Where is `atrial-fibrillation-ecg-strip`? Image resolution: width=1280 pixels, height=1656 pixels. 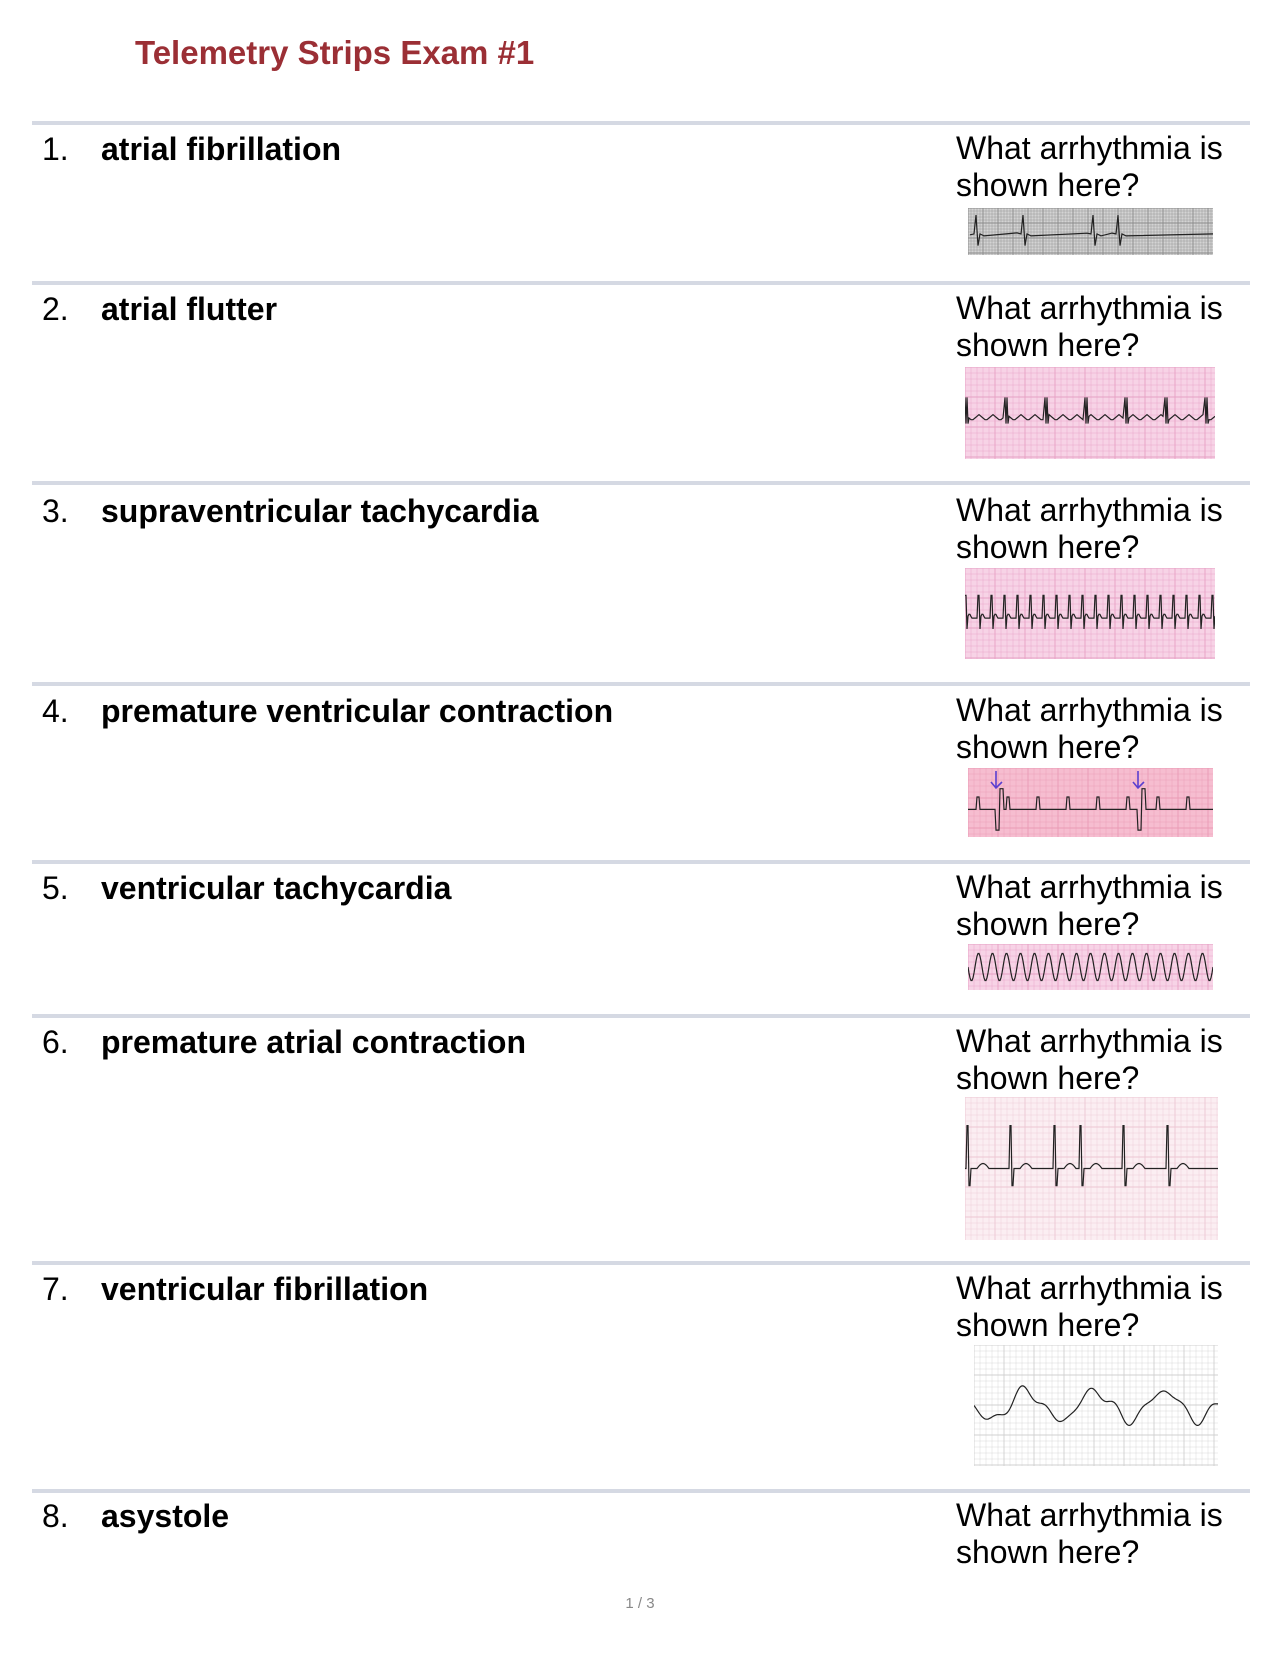
atrial-fibrillation-ecg-strip is located at coordinates (1090, 231).